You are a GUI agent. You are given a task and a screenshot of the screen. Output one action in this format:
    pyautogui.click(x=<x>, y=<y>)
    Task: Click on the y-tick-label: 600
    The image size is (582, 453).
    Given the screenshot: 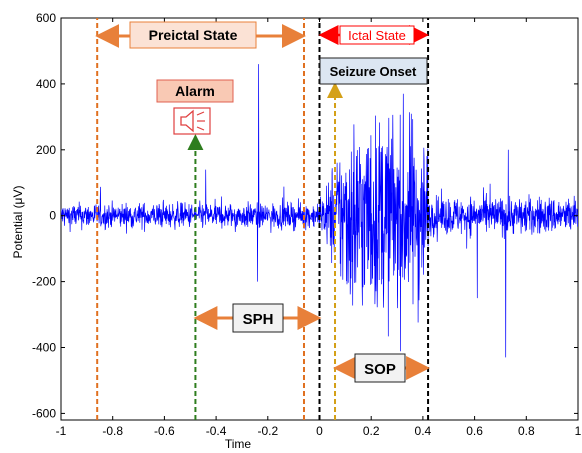 What is the action you would take?
    pyautogui.click(x=46, y=18)
    